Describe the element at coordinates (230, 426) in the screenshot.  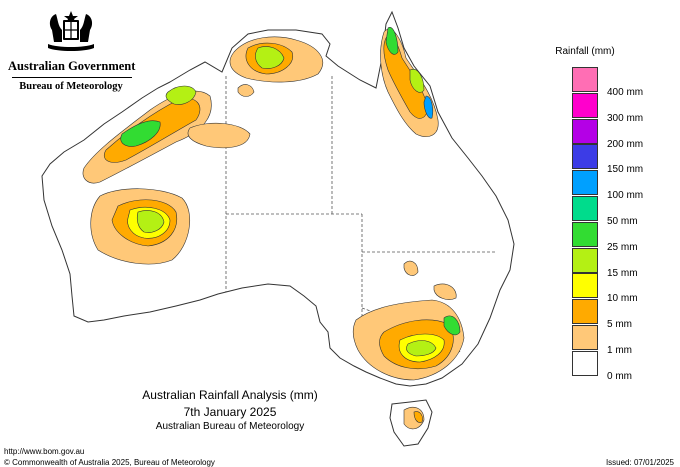
I see `map-source: Australian Bureau of Meteorology` at that location.